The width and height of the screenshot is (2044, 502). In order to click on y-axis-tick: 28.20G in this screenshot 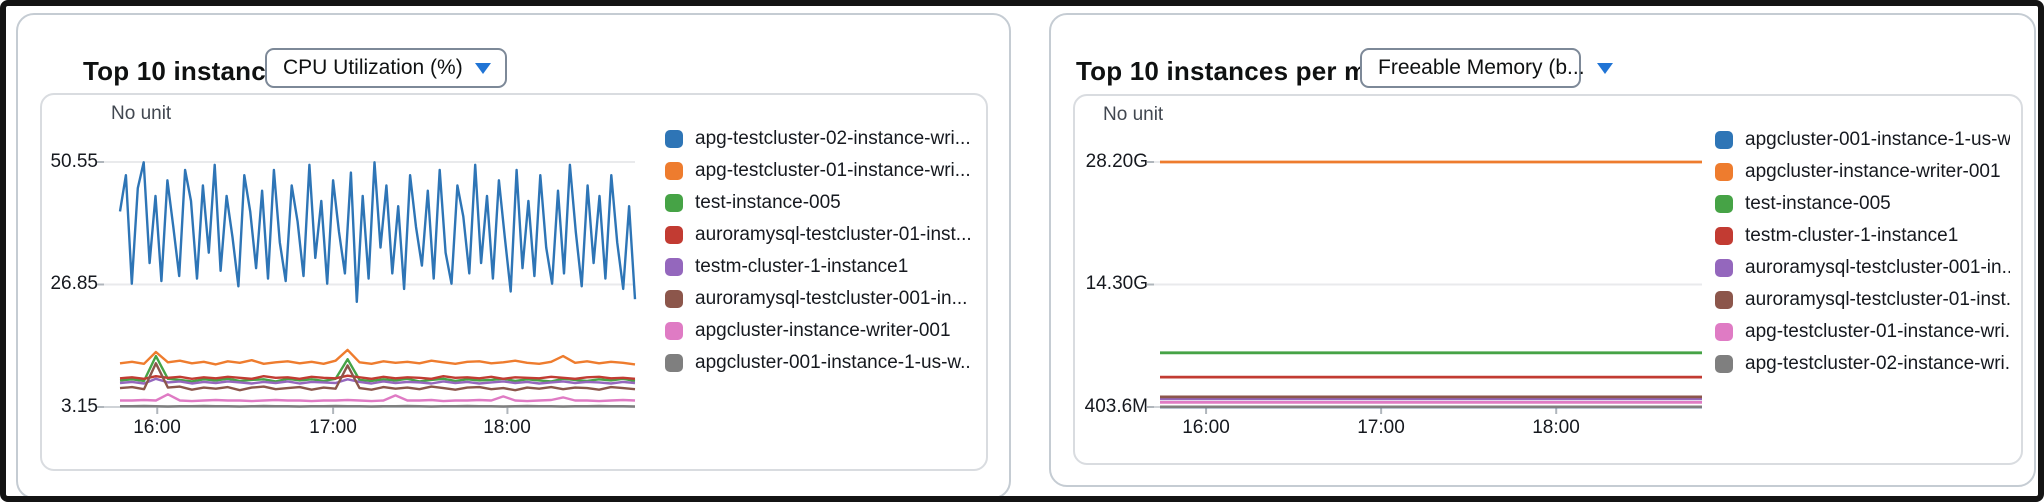, I will do `click(1116, 161)`.